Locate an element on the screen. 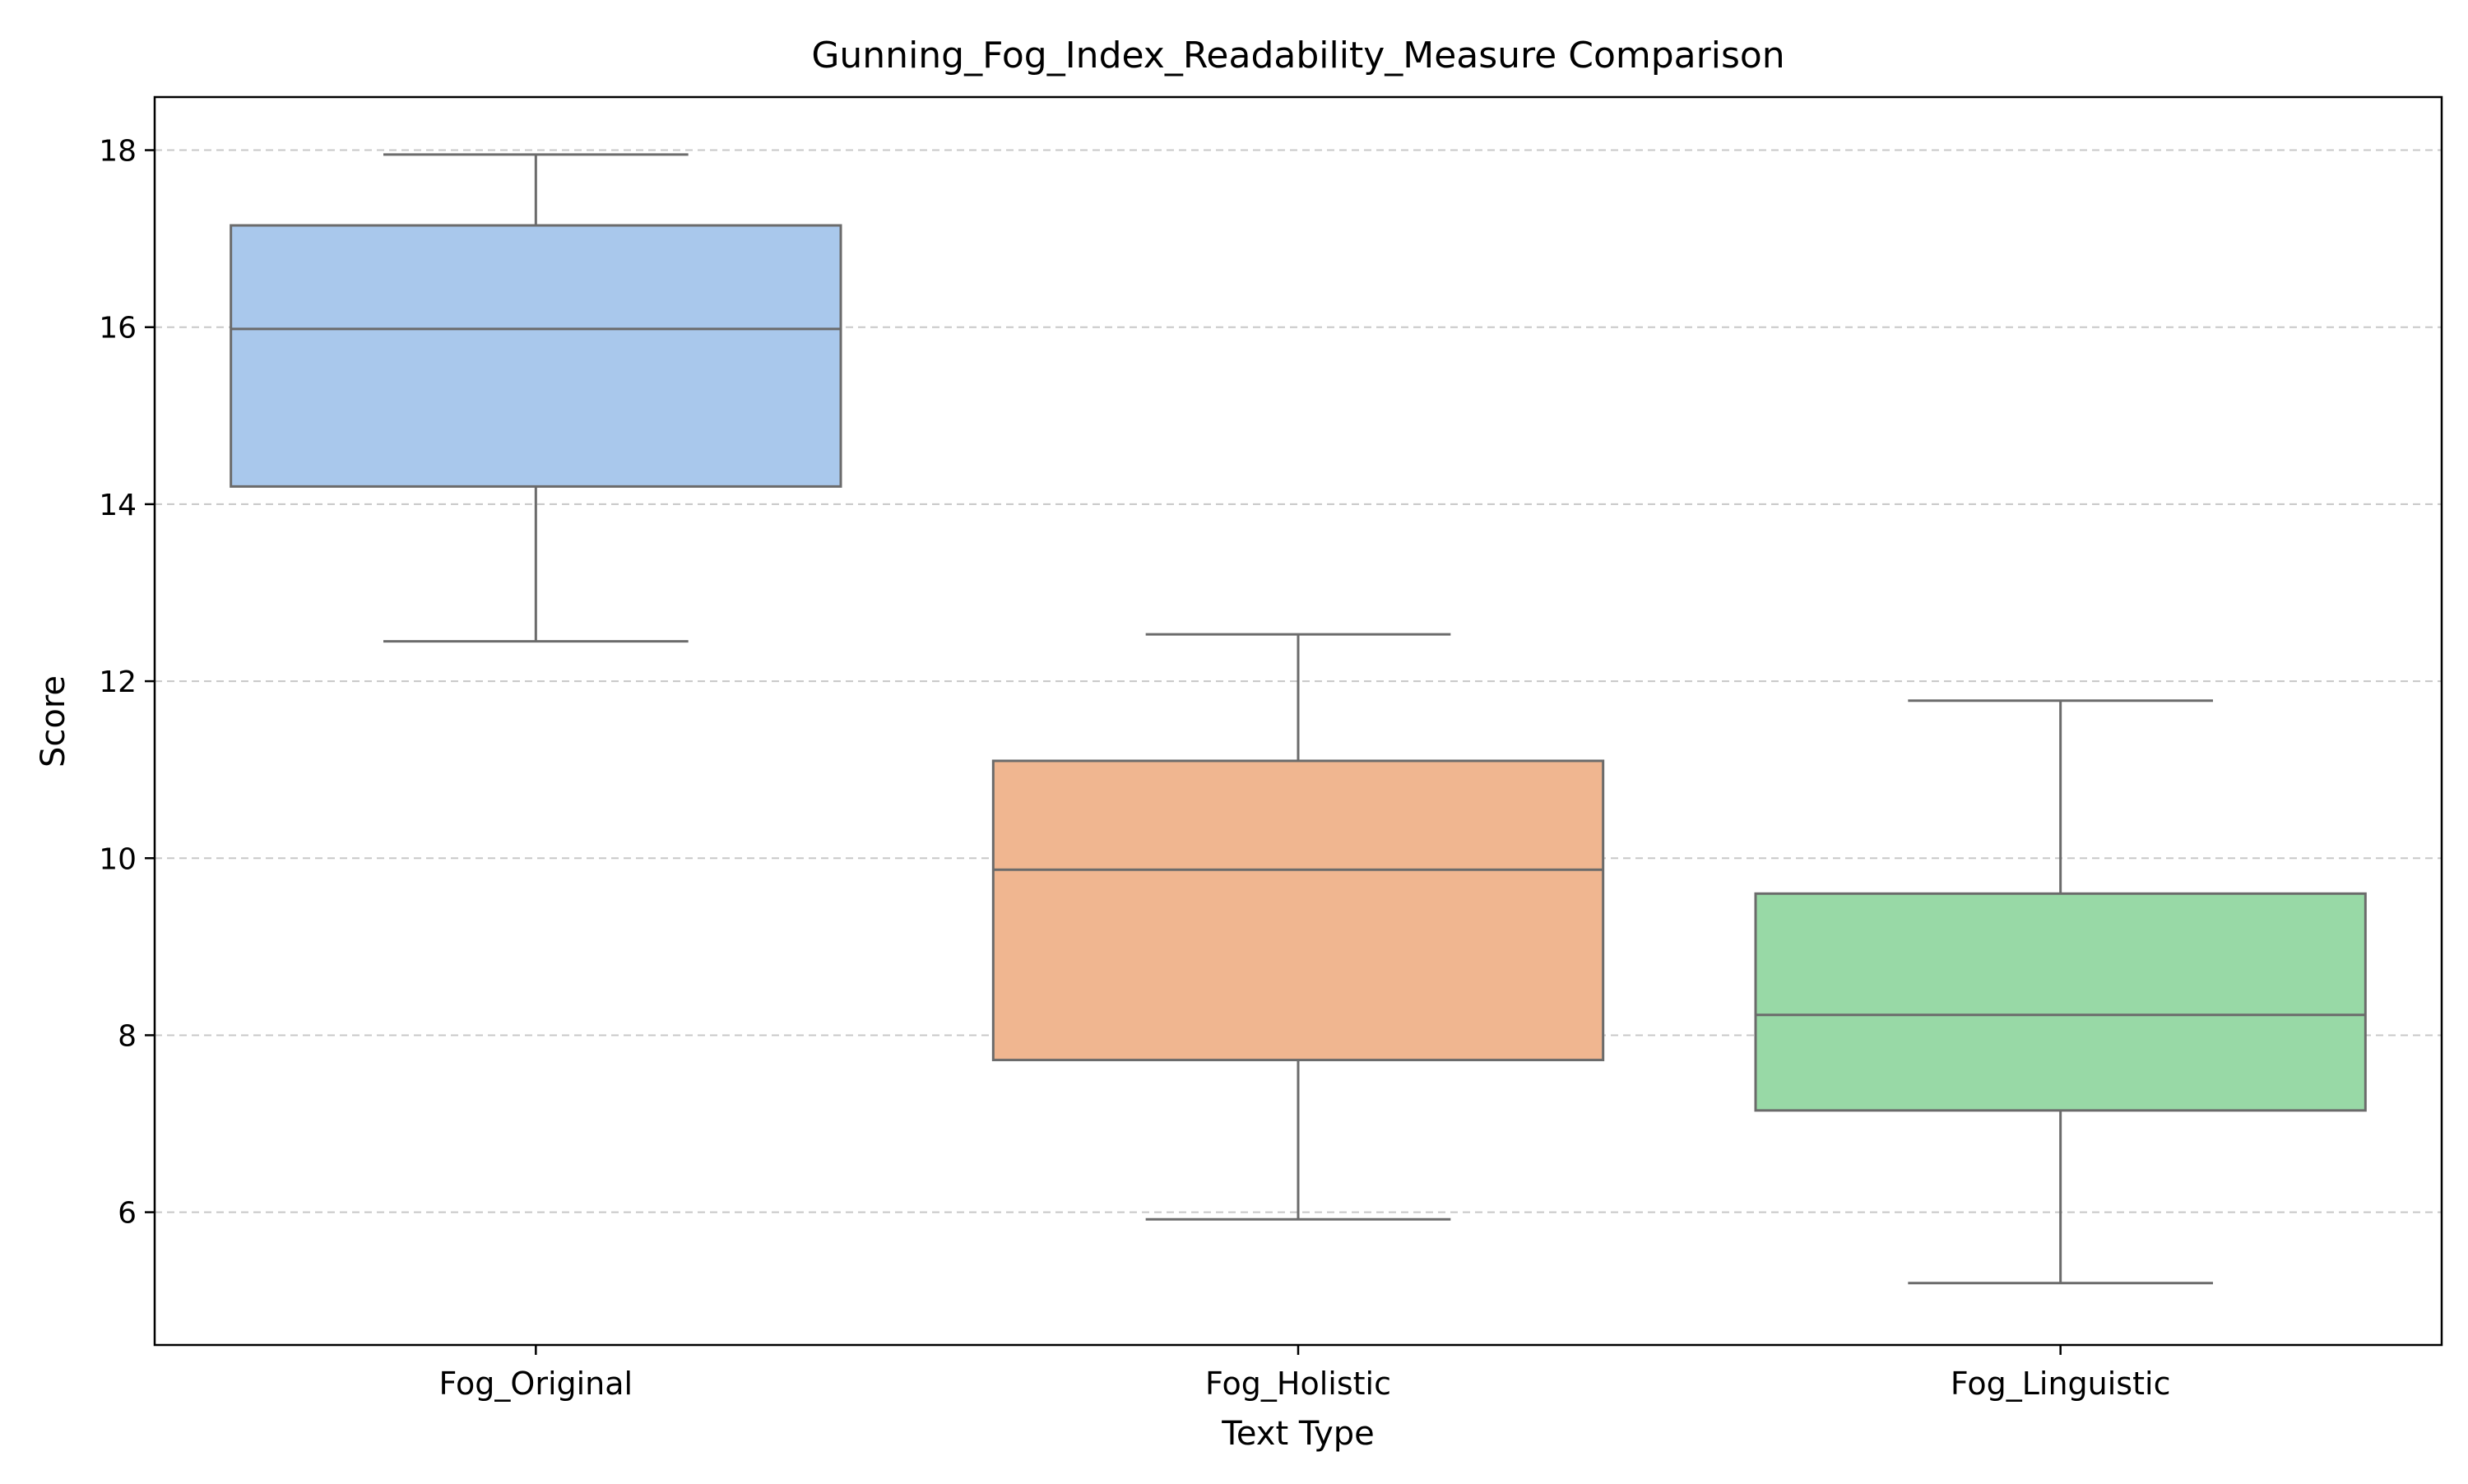 This screenshot has width=2468, height=1484. y-axis-ticks: 6 8 10 12 14 16 18 is located at coordinates (127, 683).